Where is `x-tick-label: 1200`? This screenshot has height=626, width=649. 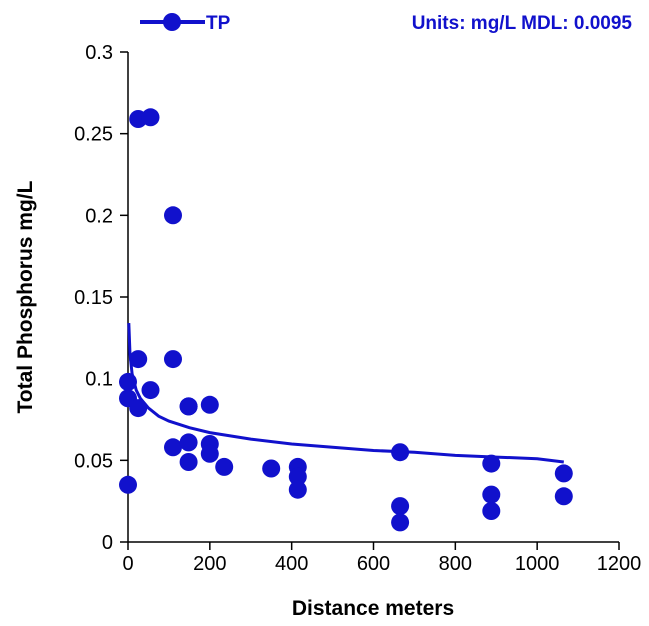
x-tick-label: 1200 is located at coordinates (619, 564).